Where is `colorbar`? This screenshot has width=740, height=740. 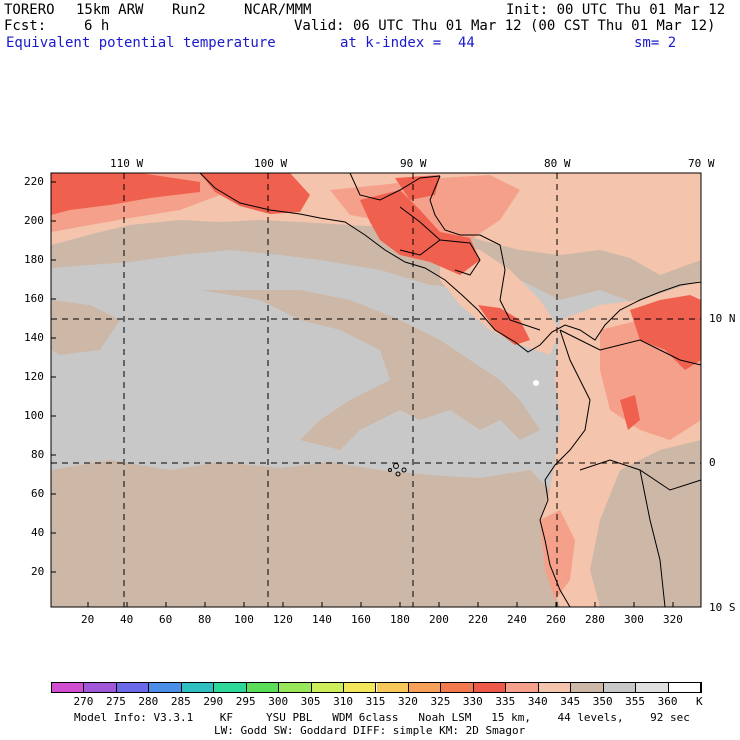 colorbar is located at coordinates (376, 687).